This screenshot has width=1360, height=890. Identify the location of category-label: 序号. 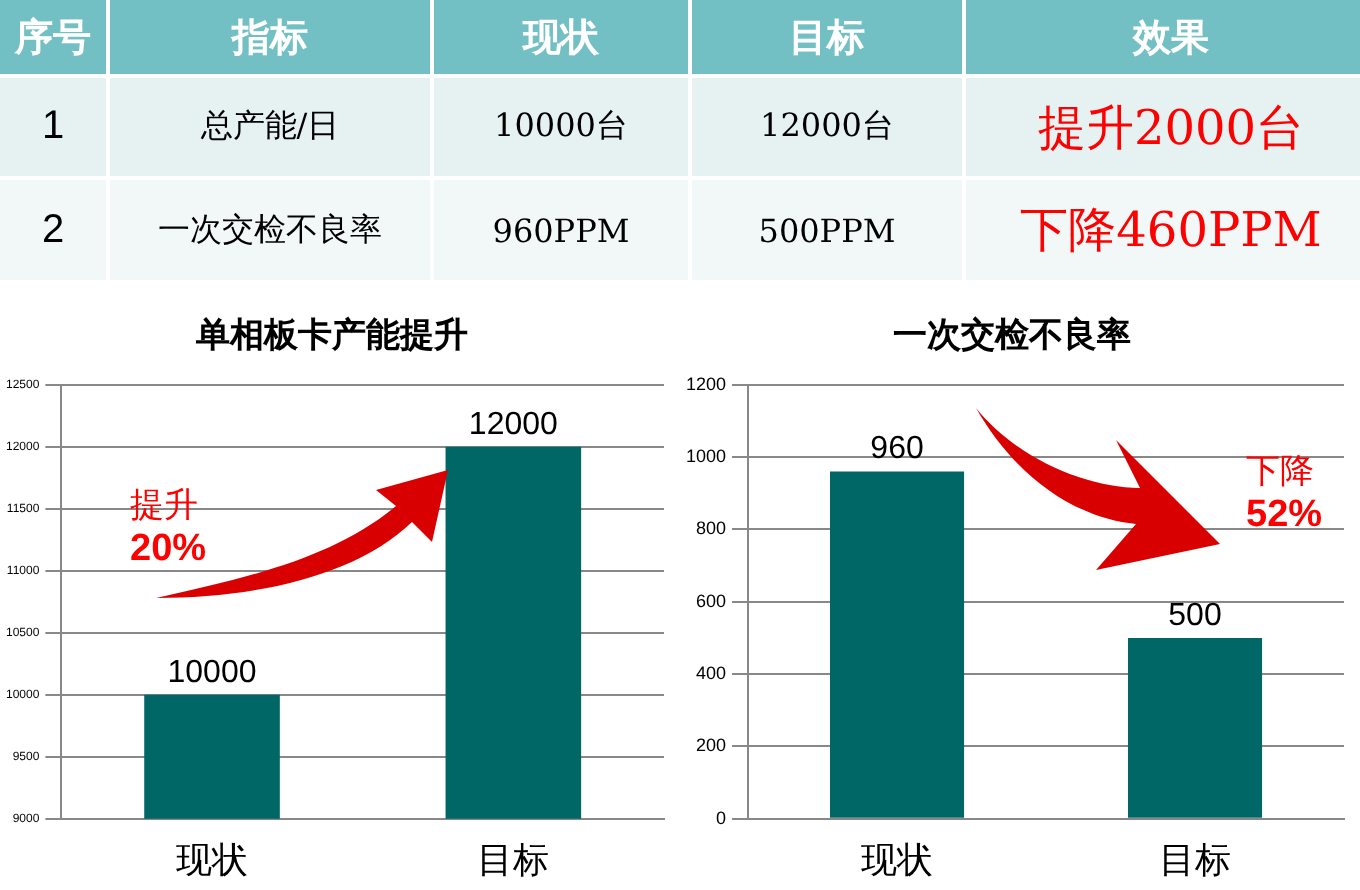
(54, 38).